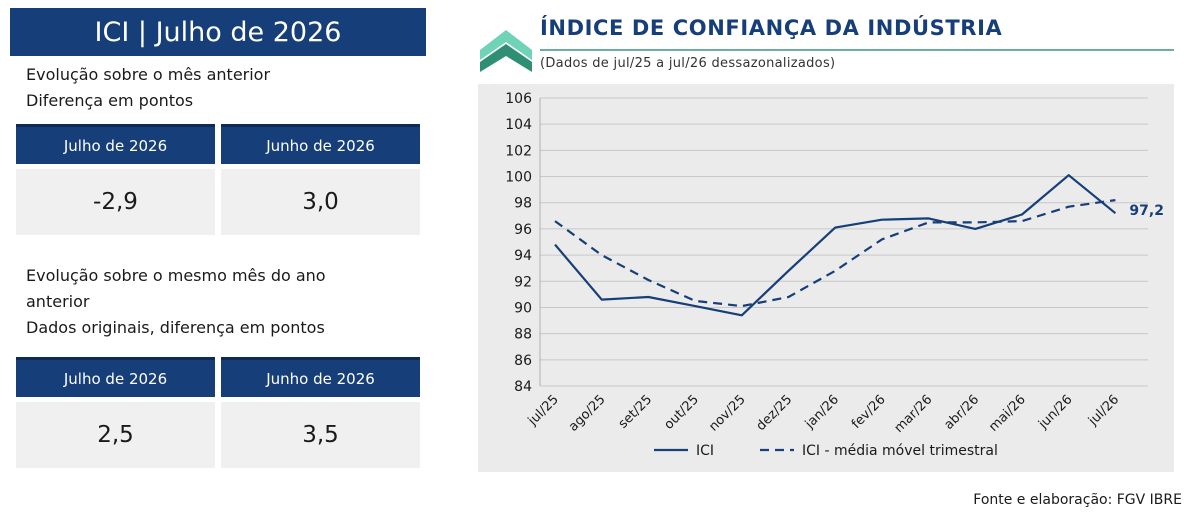 This screenshot has width=1200, height=520. Describe the element at coordinates (218, 412) in the screenshot. I see `section2-table: Julho de 2026 2,5 Junho de 2026 3,5` at that location.